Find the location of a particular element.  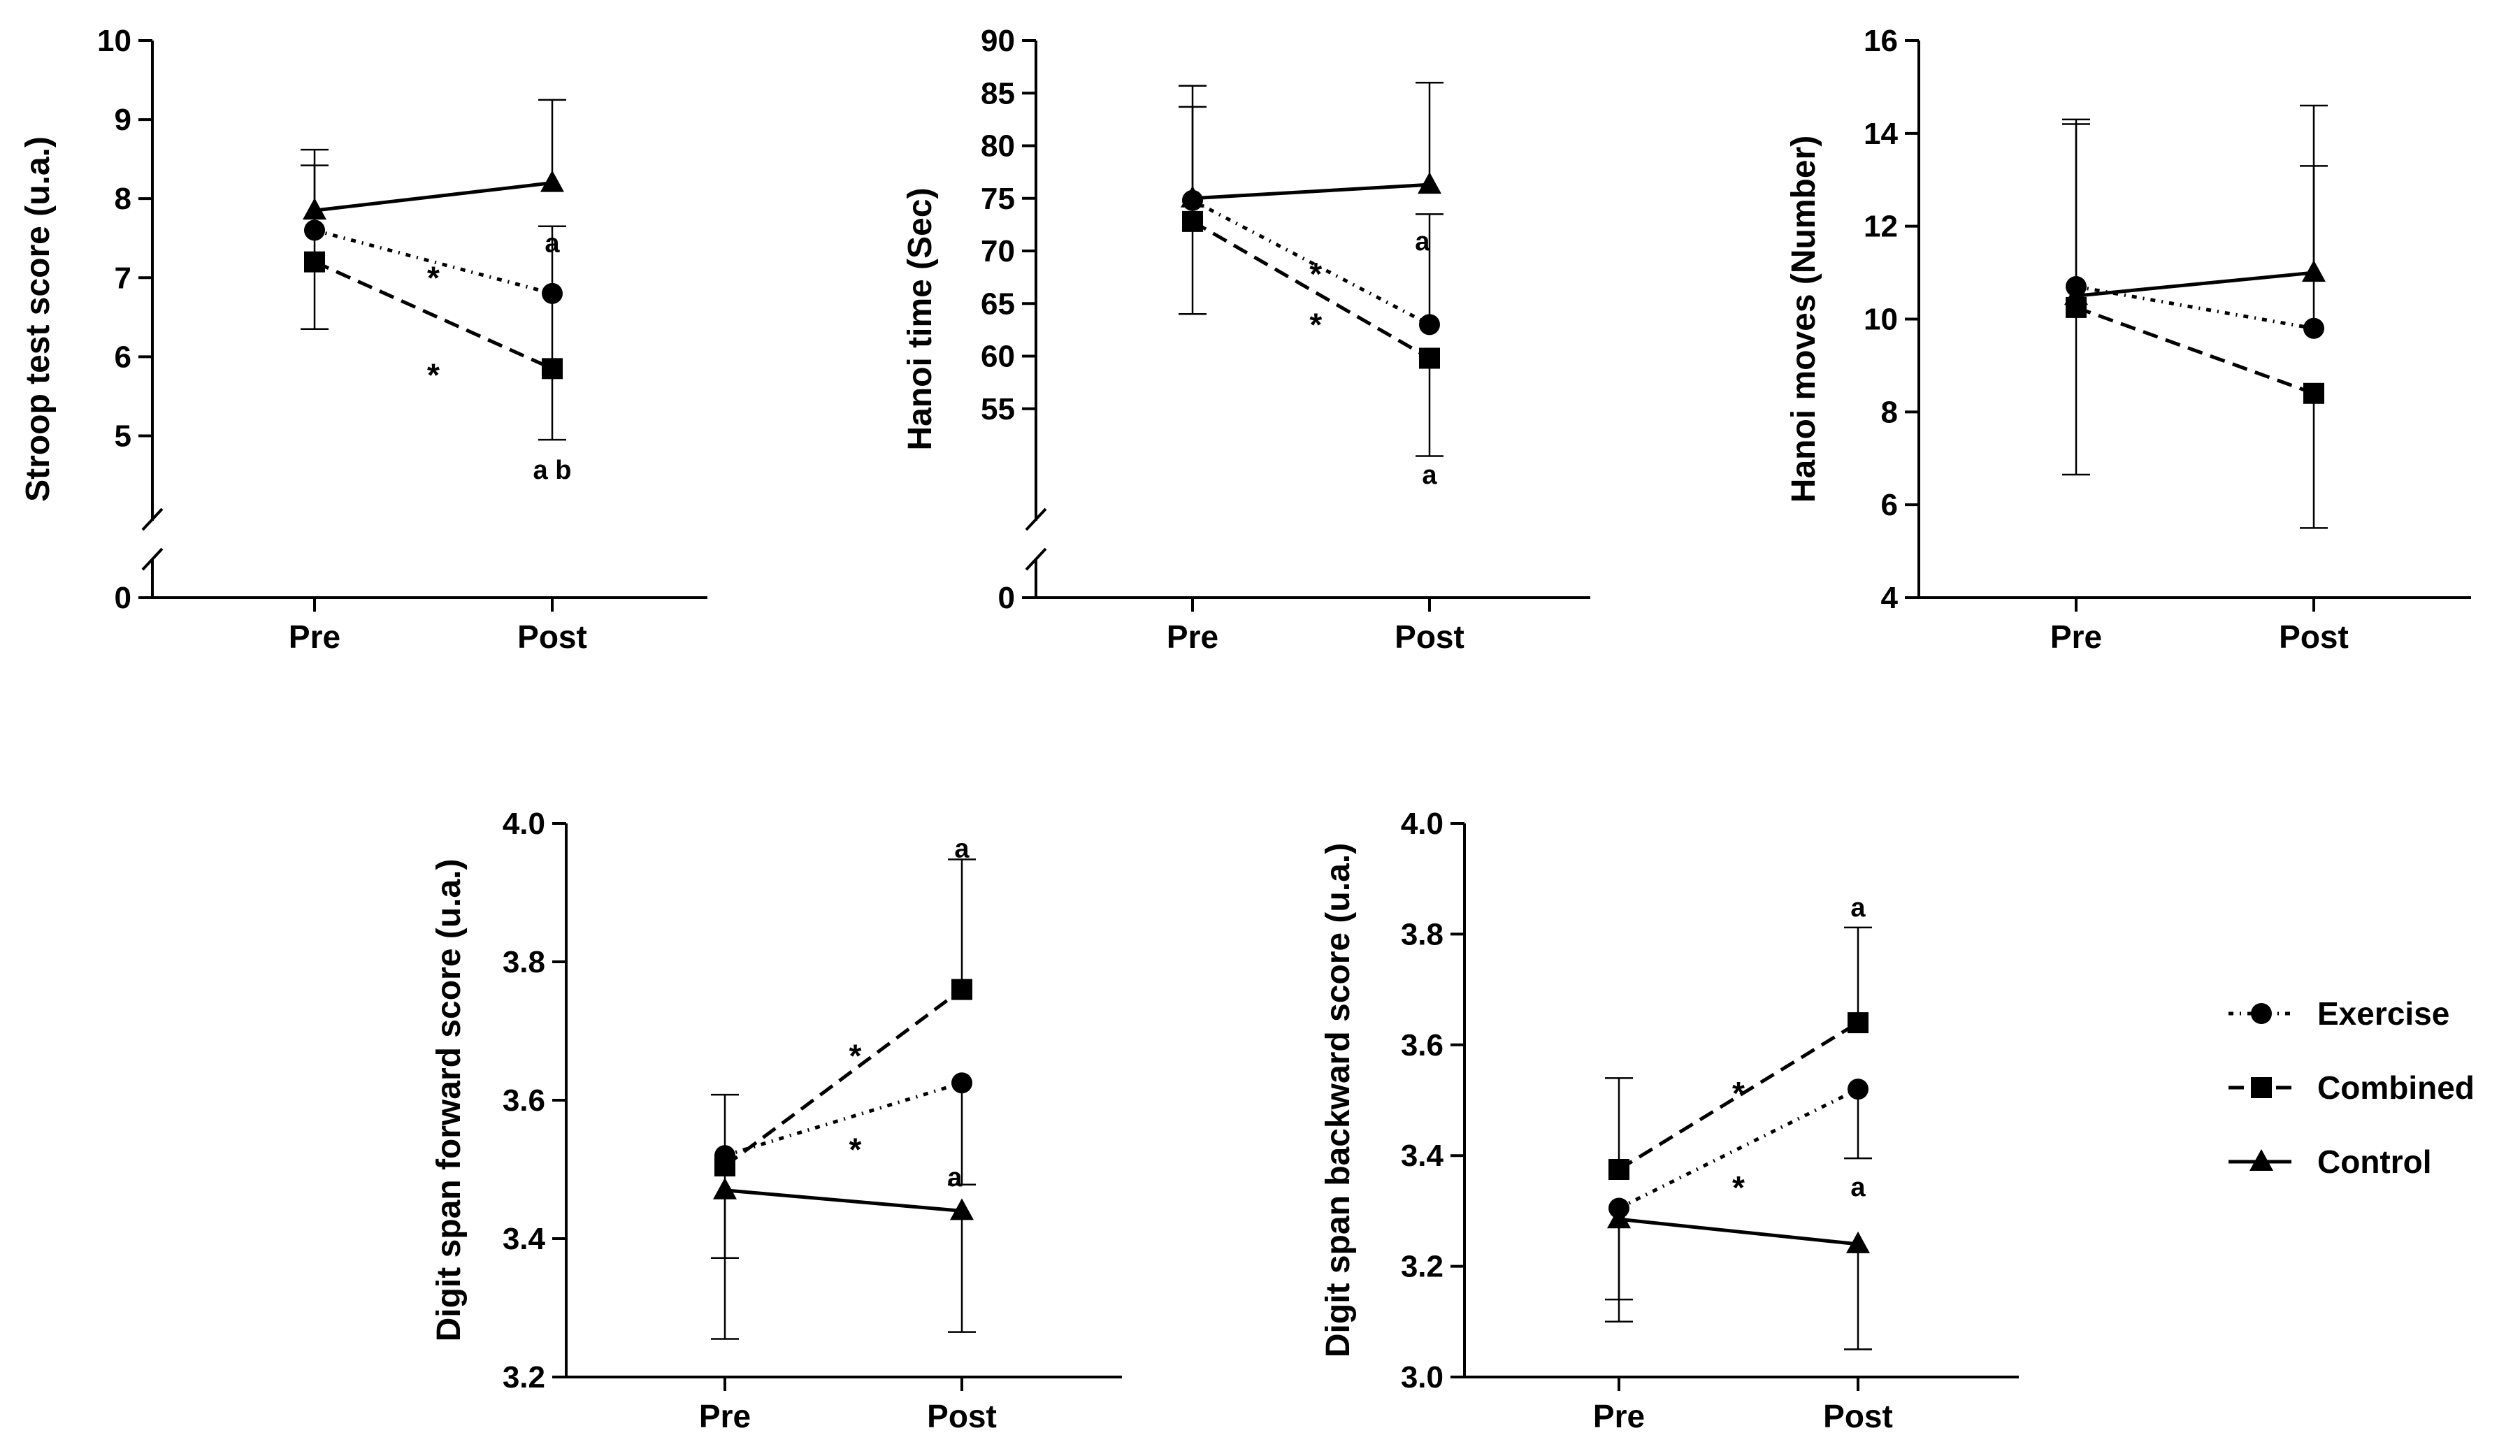

series-exercise is located at coordinates (843, 1119).